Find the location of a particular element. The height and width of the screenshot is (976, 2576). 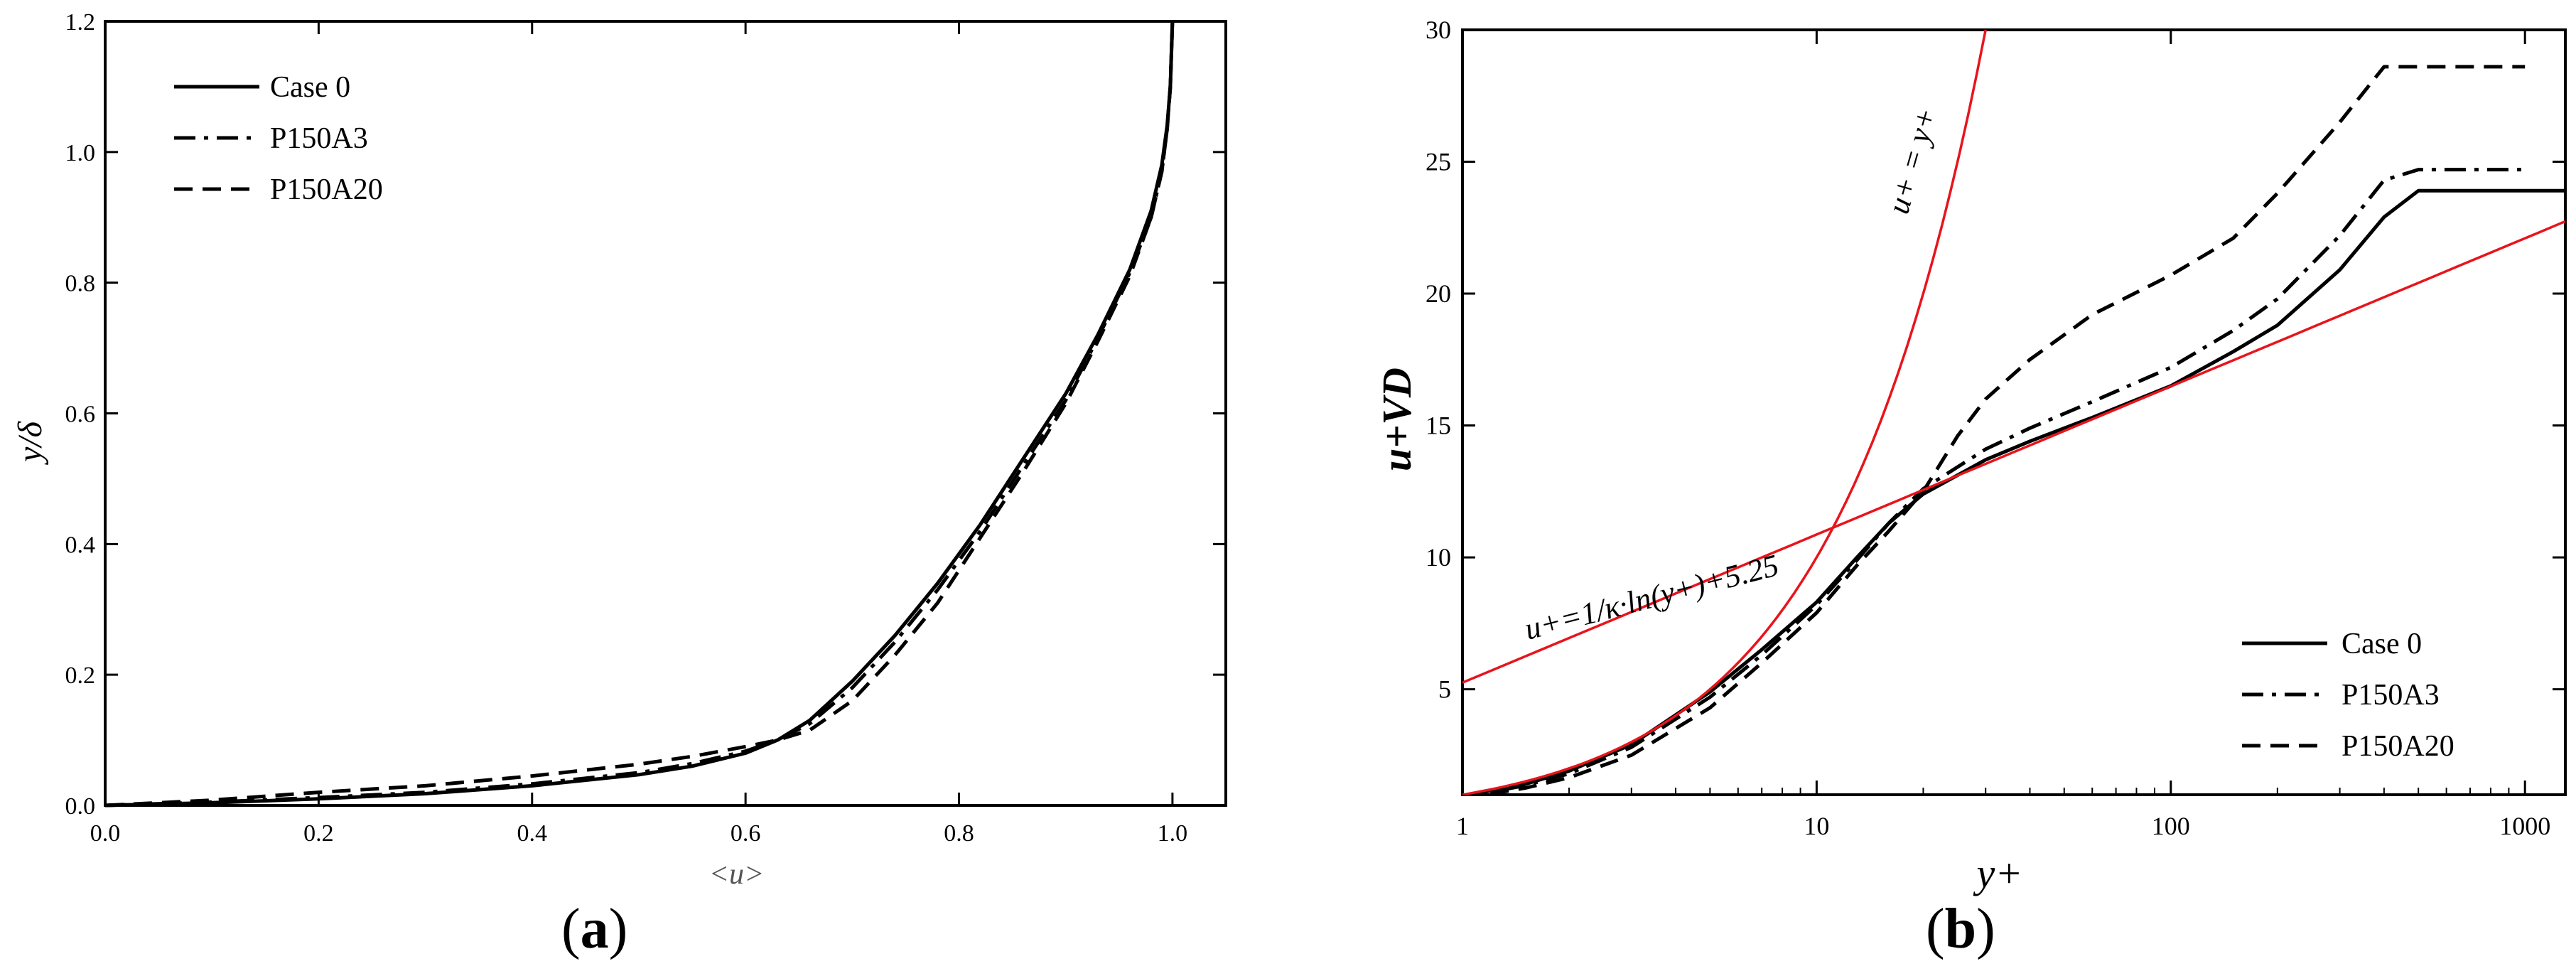

caption-b: (b) is located at coordinates (1960, 929).